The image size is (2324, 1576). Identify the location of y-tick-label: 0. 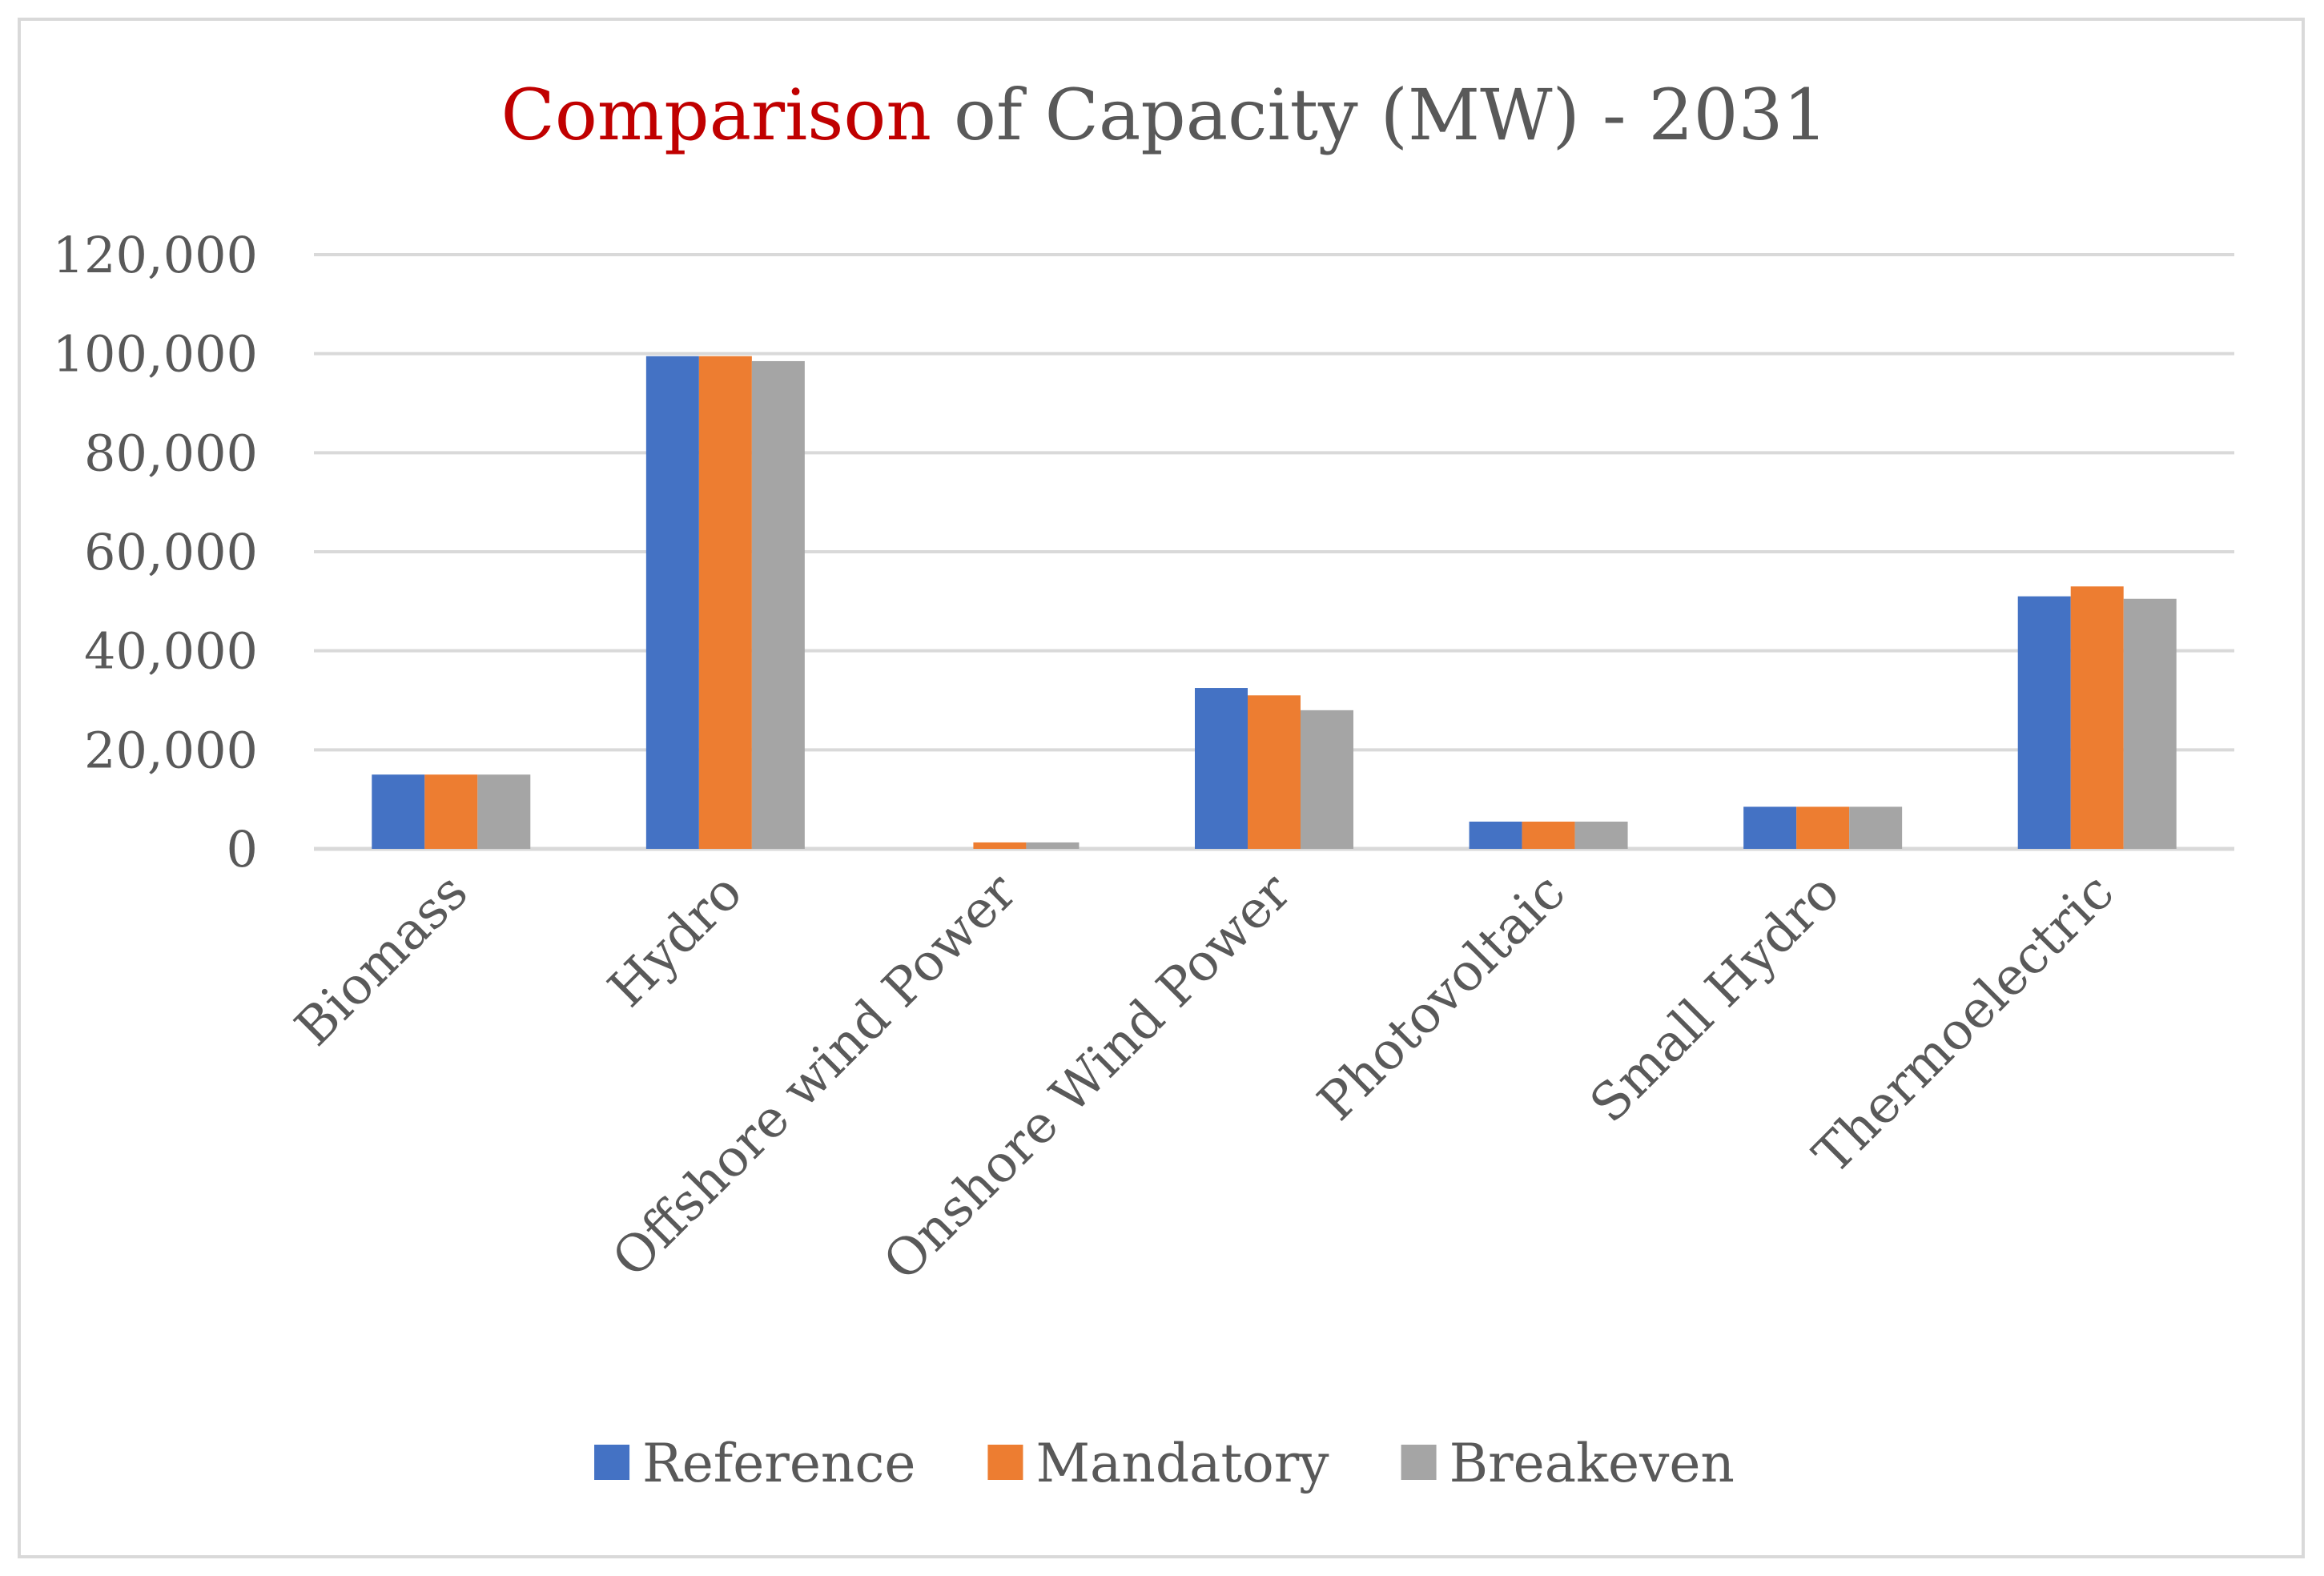
(242, 849).